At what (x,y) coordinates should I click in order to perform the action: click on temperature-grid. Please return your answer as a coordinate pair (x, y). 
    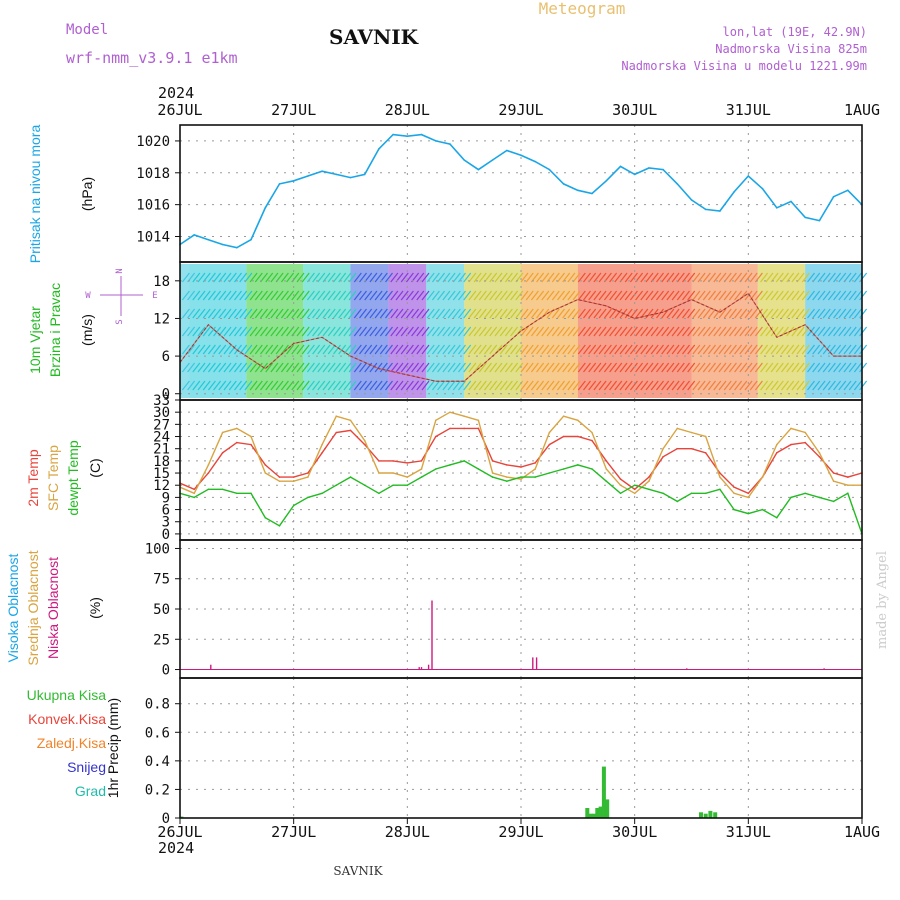
    Looking at the image, I should click on (521, 469).